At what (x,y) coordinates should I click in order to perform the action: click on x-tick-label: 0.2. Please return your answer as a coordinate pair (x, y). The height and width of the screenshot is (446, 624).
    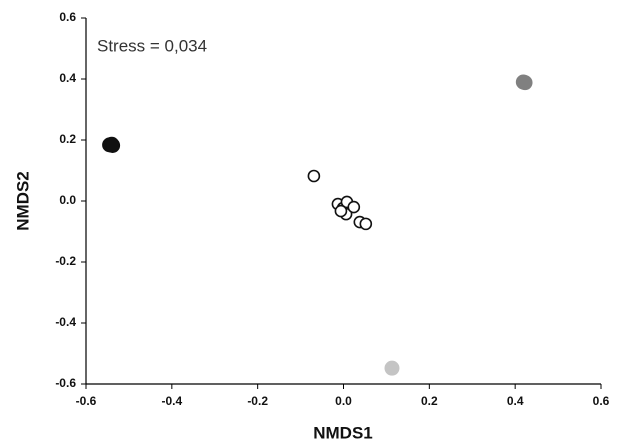
    Looking at the image, I should click on (429, 401).